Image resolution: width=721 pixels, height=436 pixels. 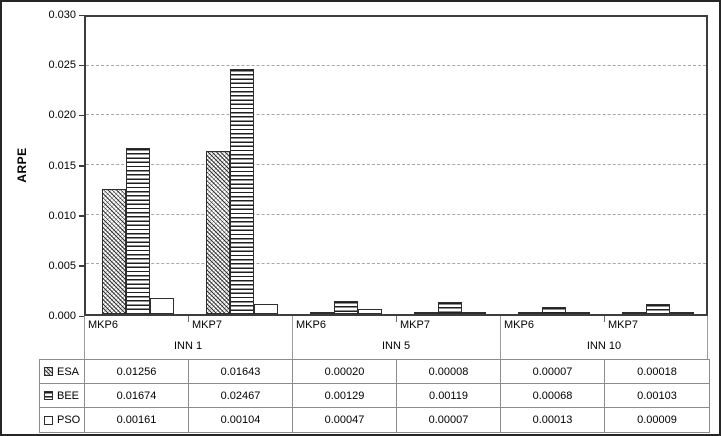 What do you see at coordinates (634, 313) in the screenshot?
I see `bar-ESA-INN10-MKP7` at bounding box center [634, 313].